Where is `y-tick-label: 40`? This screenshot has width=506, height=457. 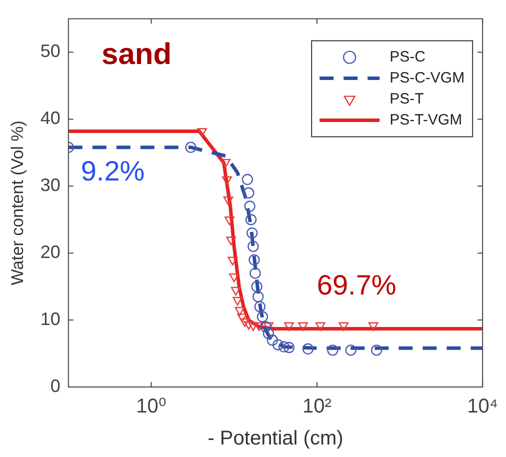
y-tick-label: 40 is located at coordinates (50, 118).